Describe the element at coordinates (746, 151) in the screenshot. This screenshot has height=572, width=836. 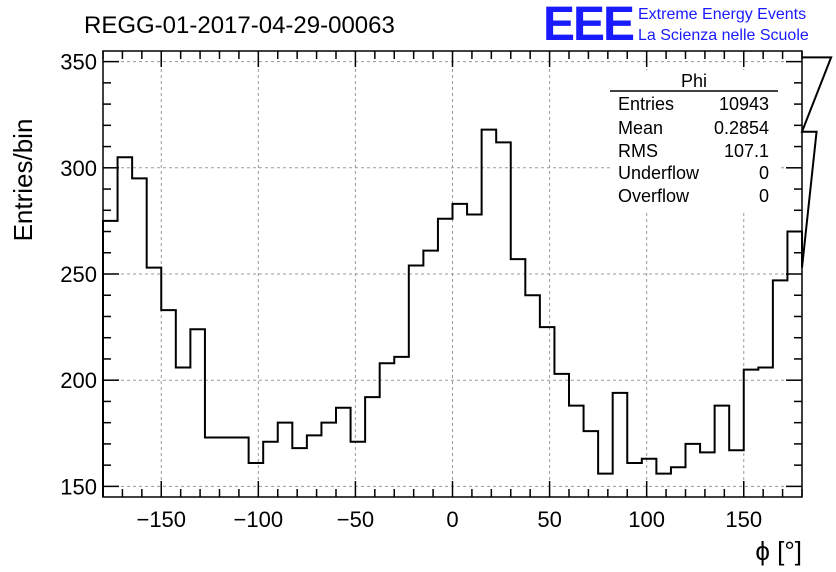
I see `stats-value-rms: 107.1` at that location.